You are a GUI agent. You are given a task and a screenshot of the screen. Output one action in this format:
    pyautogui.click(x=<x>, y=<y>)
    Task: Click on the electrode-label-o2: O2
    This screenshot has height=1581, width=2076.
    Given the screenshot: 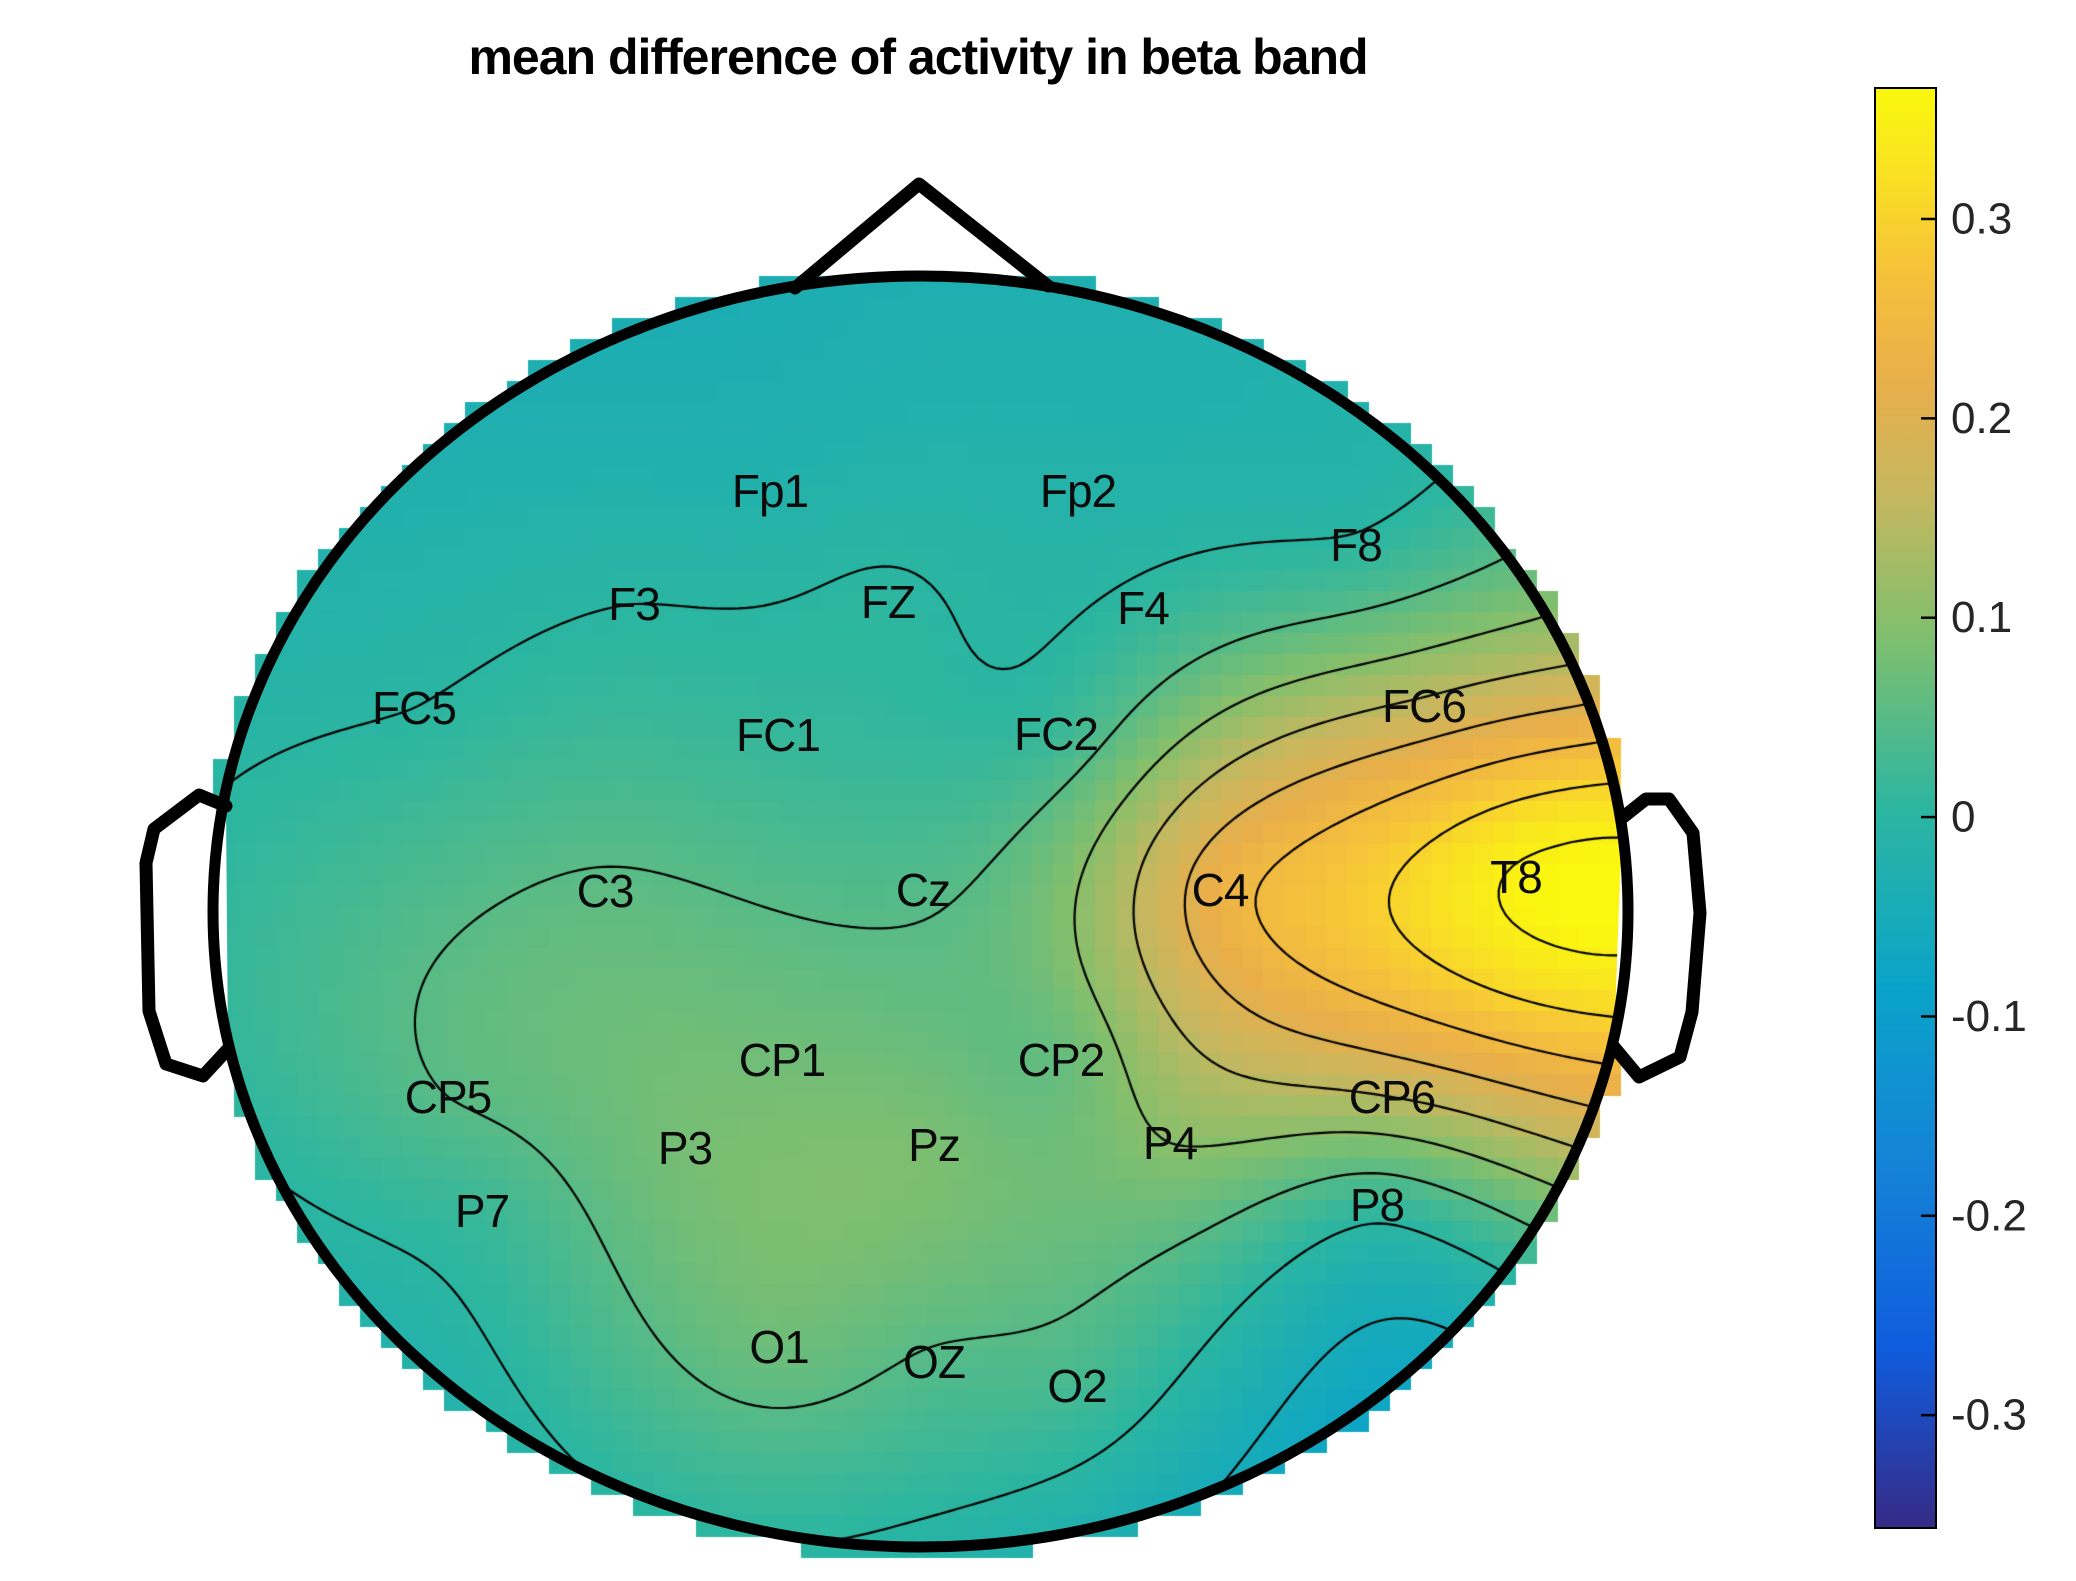 What is the action you would take?
    pyautogui.click(x=1077, y=1386)
    